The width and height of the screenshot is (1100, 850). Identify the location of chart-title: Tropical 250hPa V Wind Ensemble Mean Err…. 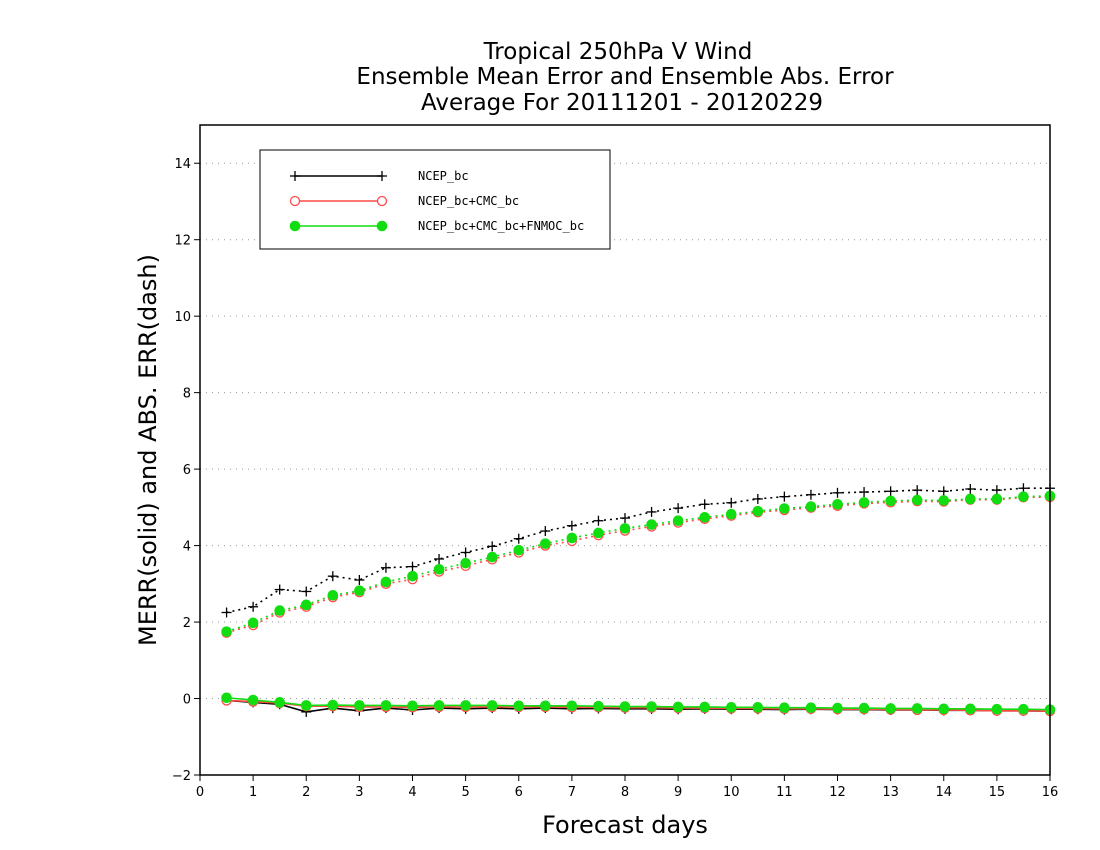
(625, 77).